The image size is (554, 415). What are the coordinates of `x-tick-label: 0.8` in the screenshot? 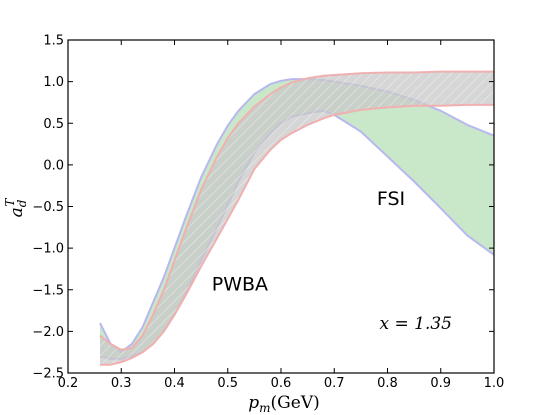 It's located at (387, 383).